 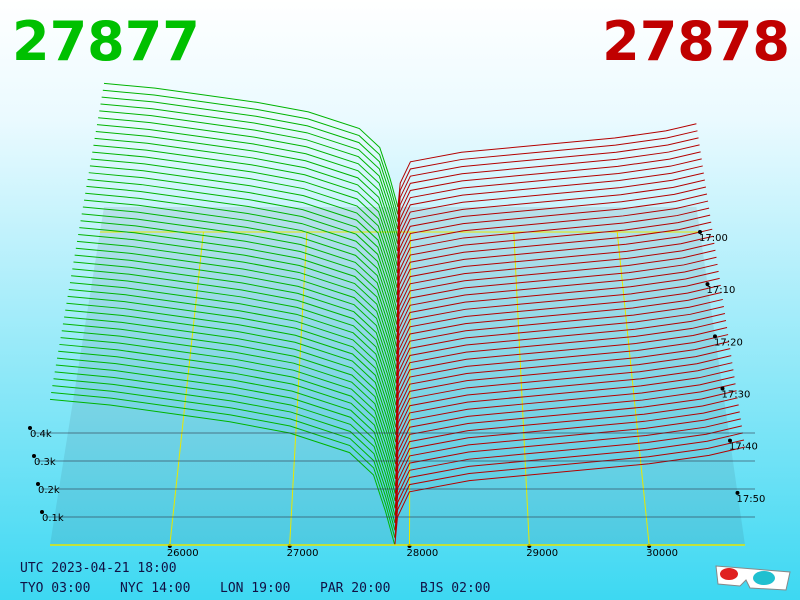 What do you see at coordinates (55, 588) in the screenshot?
I see `clock-label: TYO 03:00` at bounding box center [55, 588].